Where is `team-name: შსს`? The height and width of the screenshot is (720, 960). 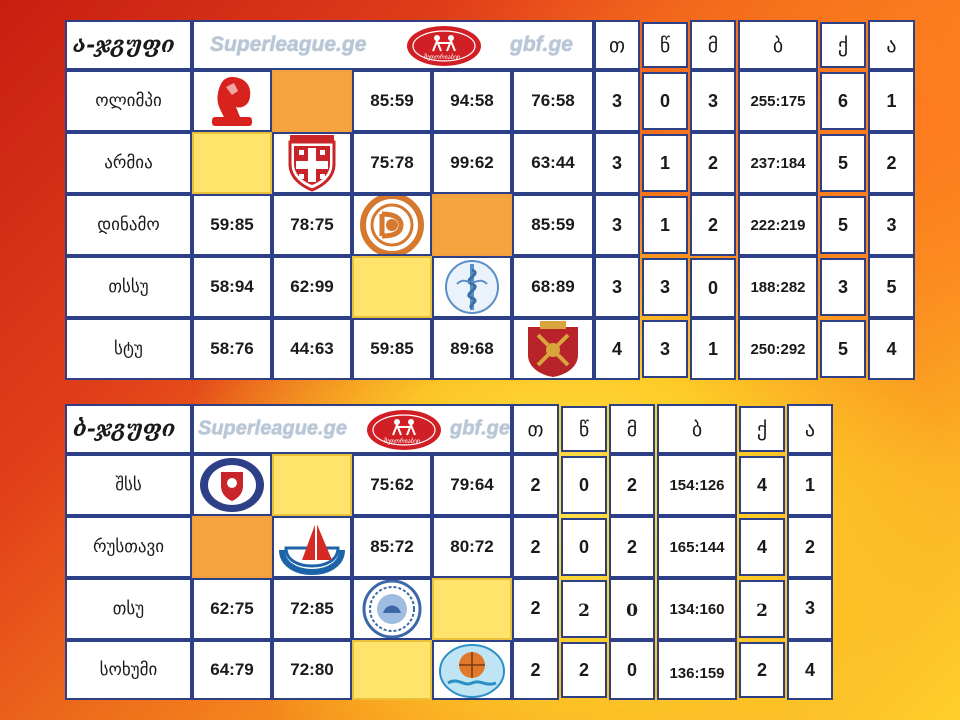 team-name: შსს is located at coordinates (128, 485).